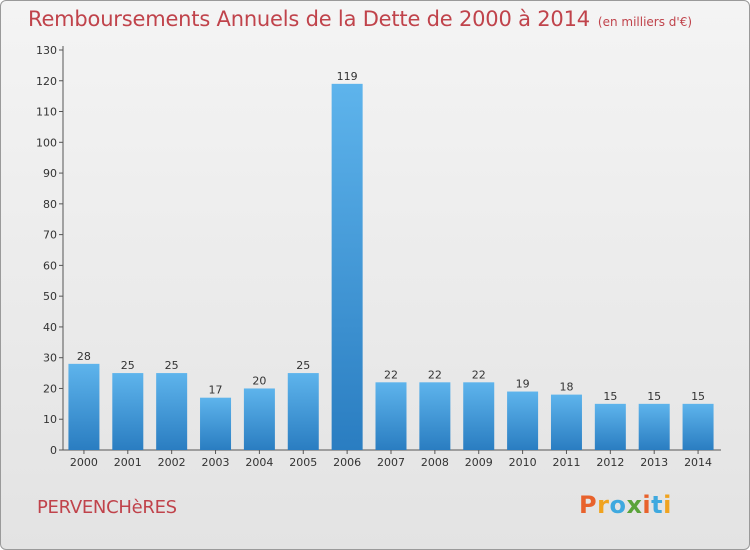 The width and height of the screenshot is (750, 550). What do you see at coordinates (128, 462) in the screenshot?
I see `x-tick-label-2001: 2001` at bounding box center [128, 462].